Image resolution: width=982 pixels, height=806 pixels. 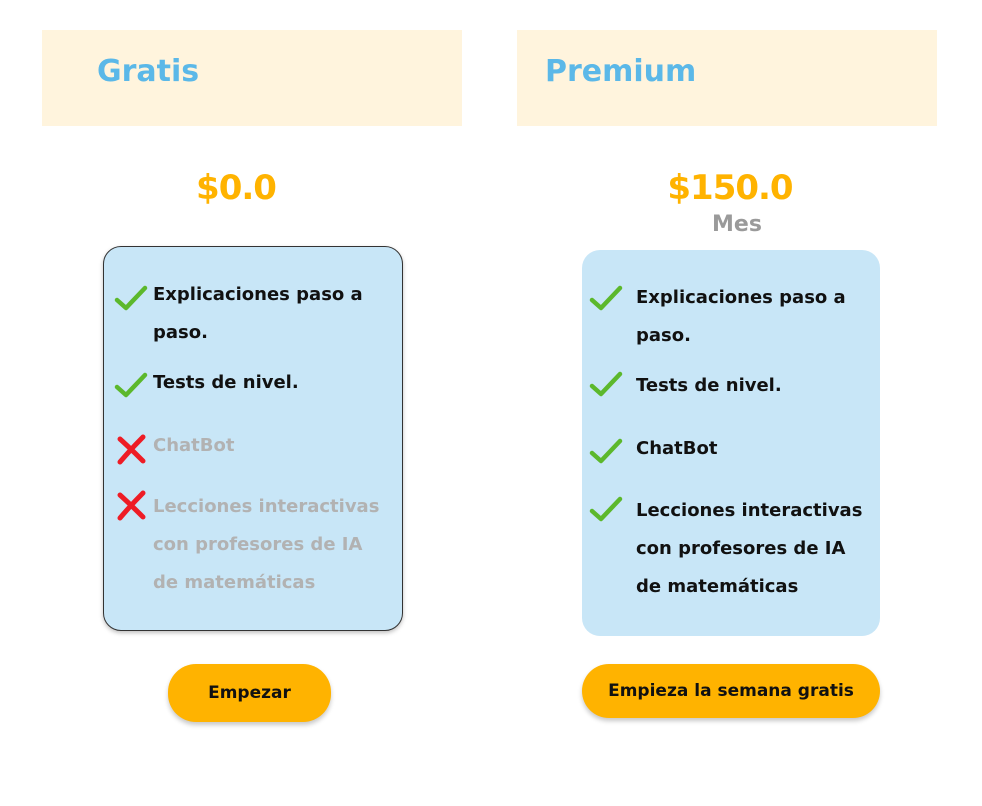 What do you see at coordinates (621, 71) in the screenshot?
I see `premium-plan-title: Premium` at bounding box center [621, 71].